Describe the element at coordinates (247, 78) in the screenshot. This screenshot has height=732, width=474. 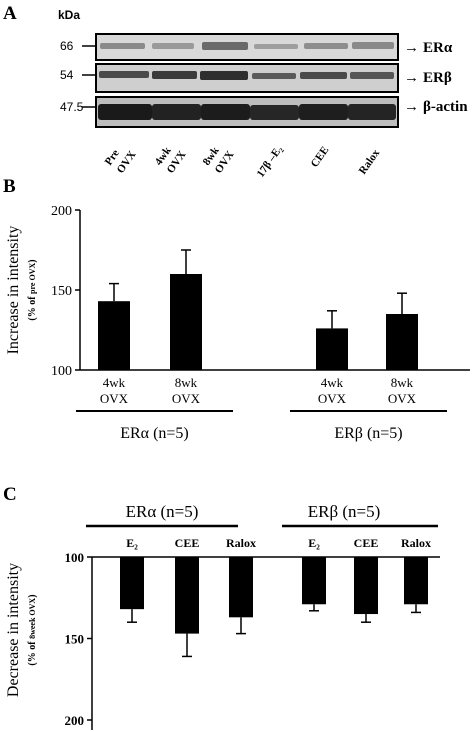
I see `blot-erbeta` at that location.